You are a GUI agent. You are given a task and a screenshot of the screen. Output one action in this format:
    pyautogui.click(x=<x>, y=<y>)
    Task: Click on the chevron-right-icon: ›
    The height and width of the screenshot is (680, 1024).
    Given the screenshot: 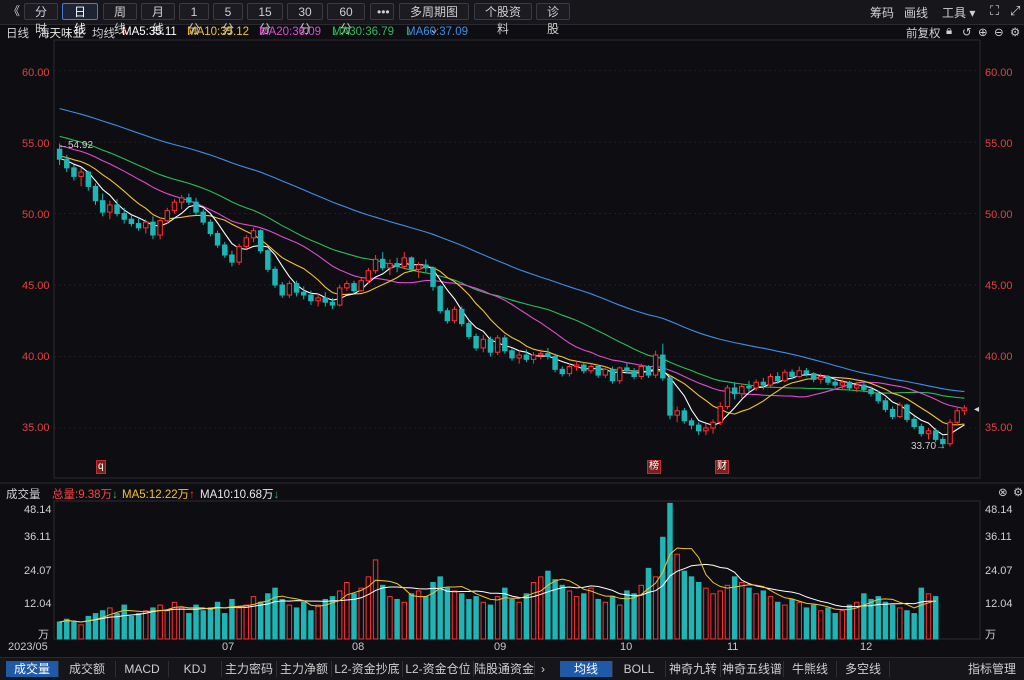 What is the action you would take?
    pyautogui.click(x=543, y=669)
    